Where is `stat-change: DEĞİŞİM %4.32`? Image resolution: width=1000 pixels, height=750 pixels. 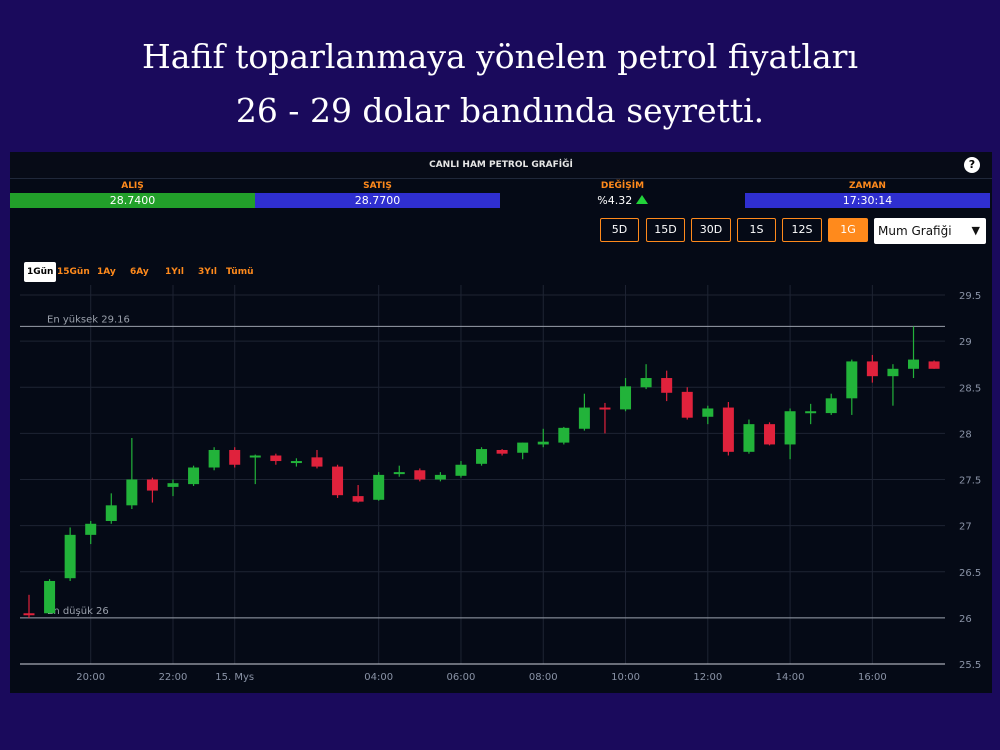
stat-change: DEĞİŞİM %4.32 is located at coordinates (622, 195).